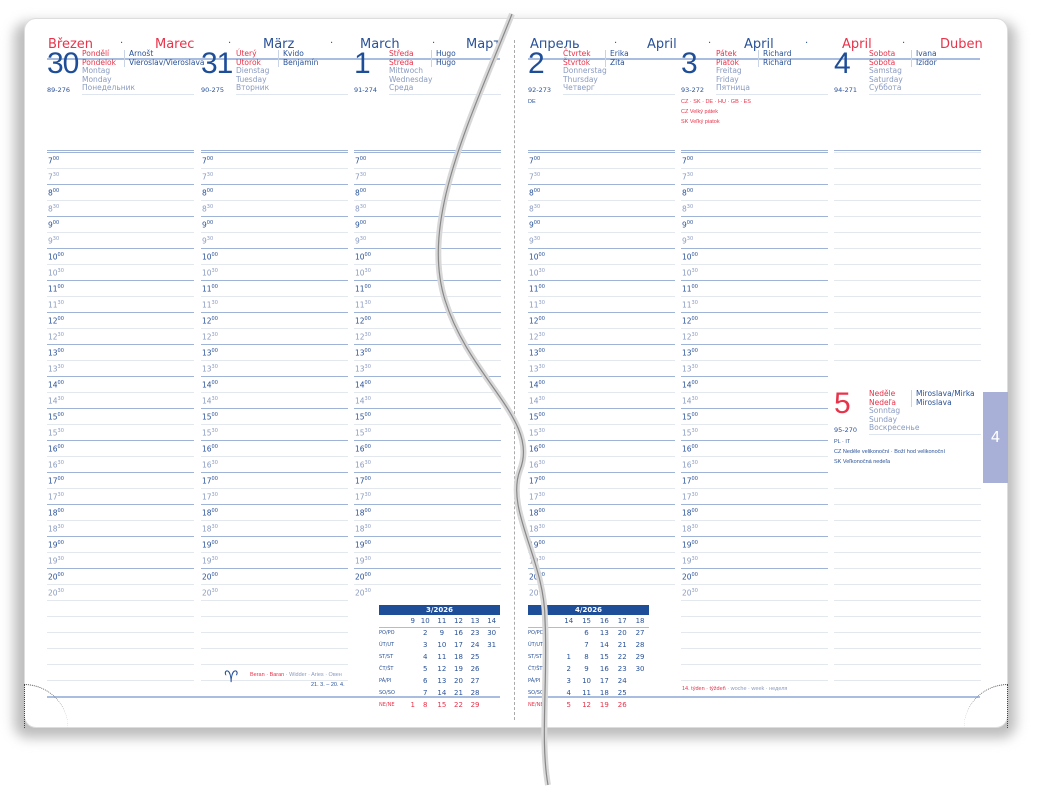 This screenshot has width=1044, height=800. I want to click on calendar-date: 13, so click(604, 633).